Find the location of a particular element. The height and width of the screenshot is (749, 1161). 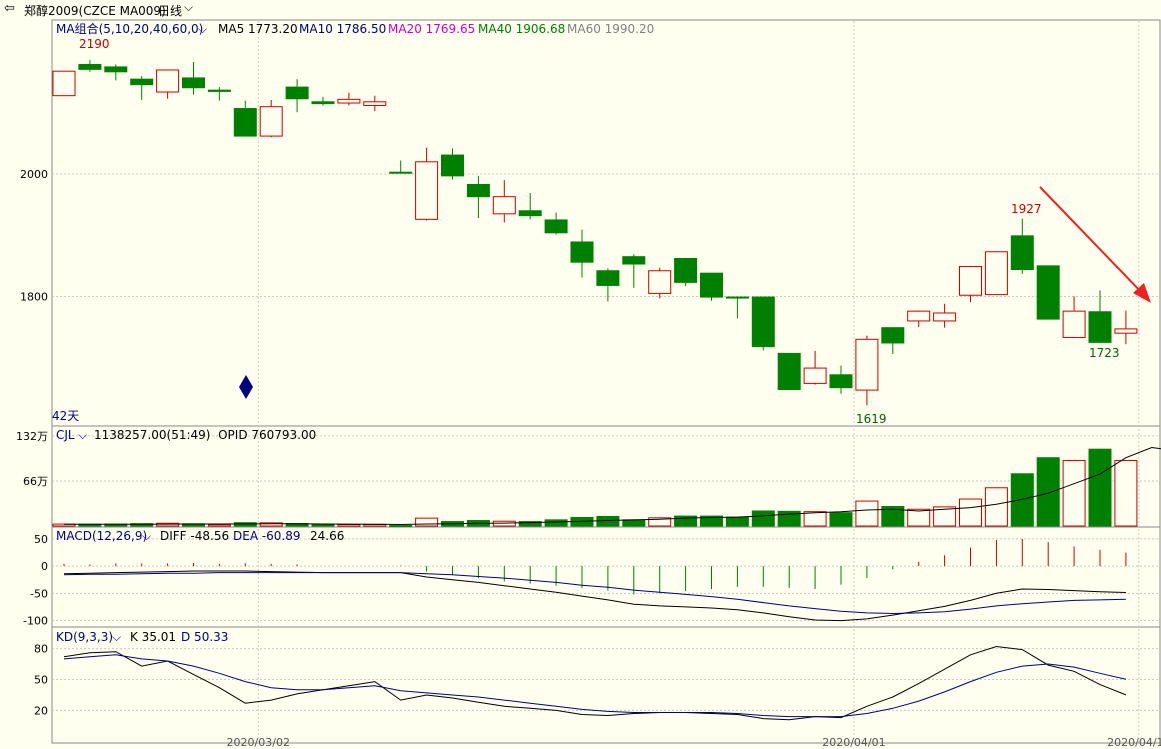

low-price-label: 1619 is located at coordinates (871, 419).